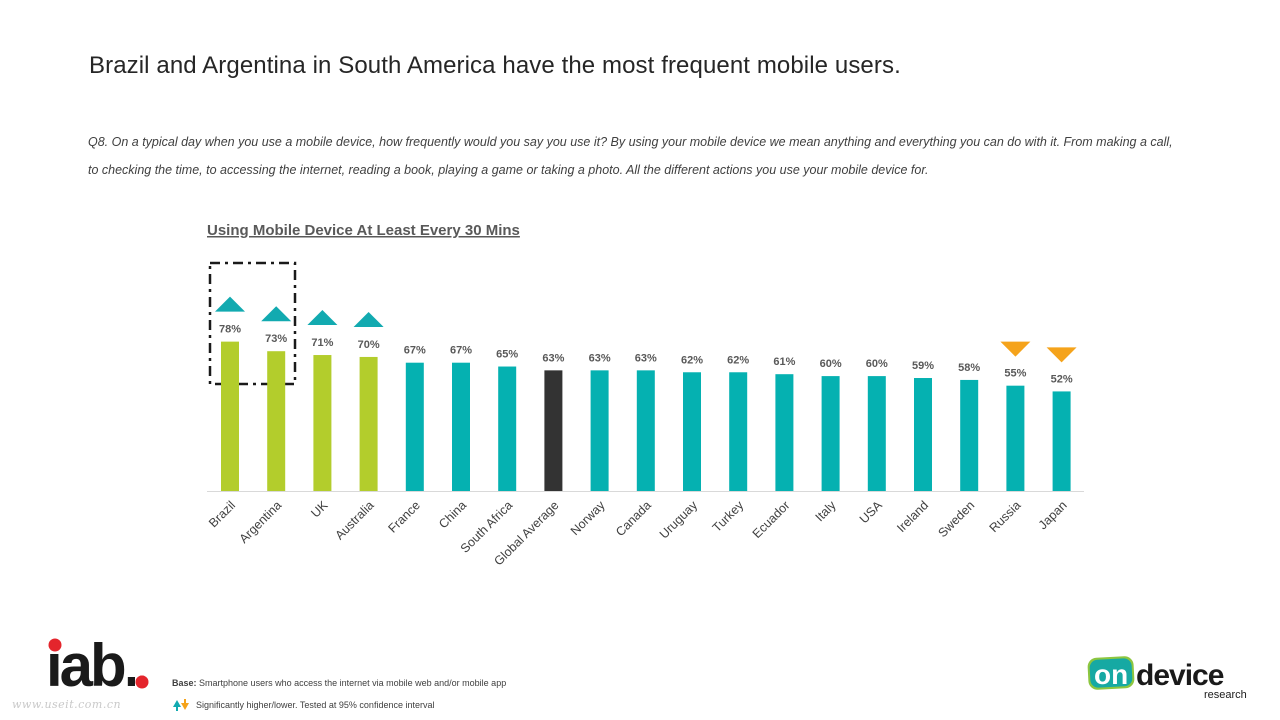 This screenshot has height=720, width=1280. I want to click on x-tick-label: Norway, so click(588, 518).